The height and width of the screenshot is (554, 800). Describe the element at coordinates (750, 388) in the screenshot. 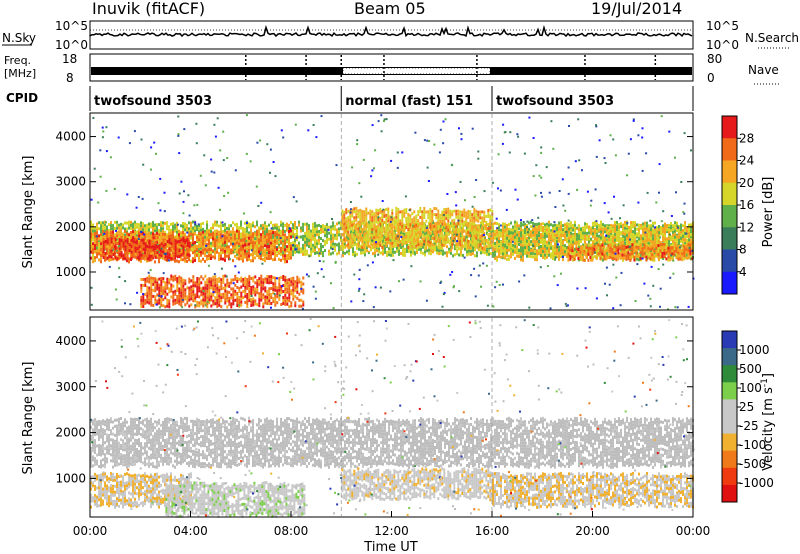

I see `colorbar-tick: 100` at that location.